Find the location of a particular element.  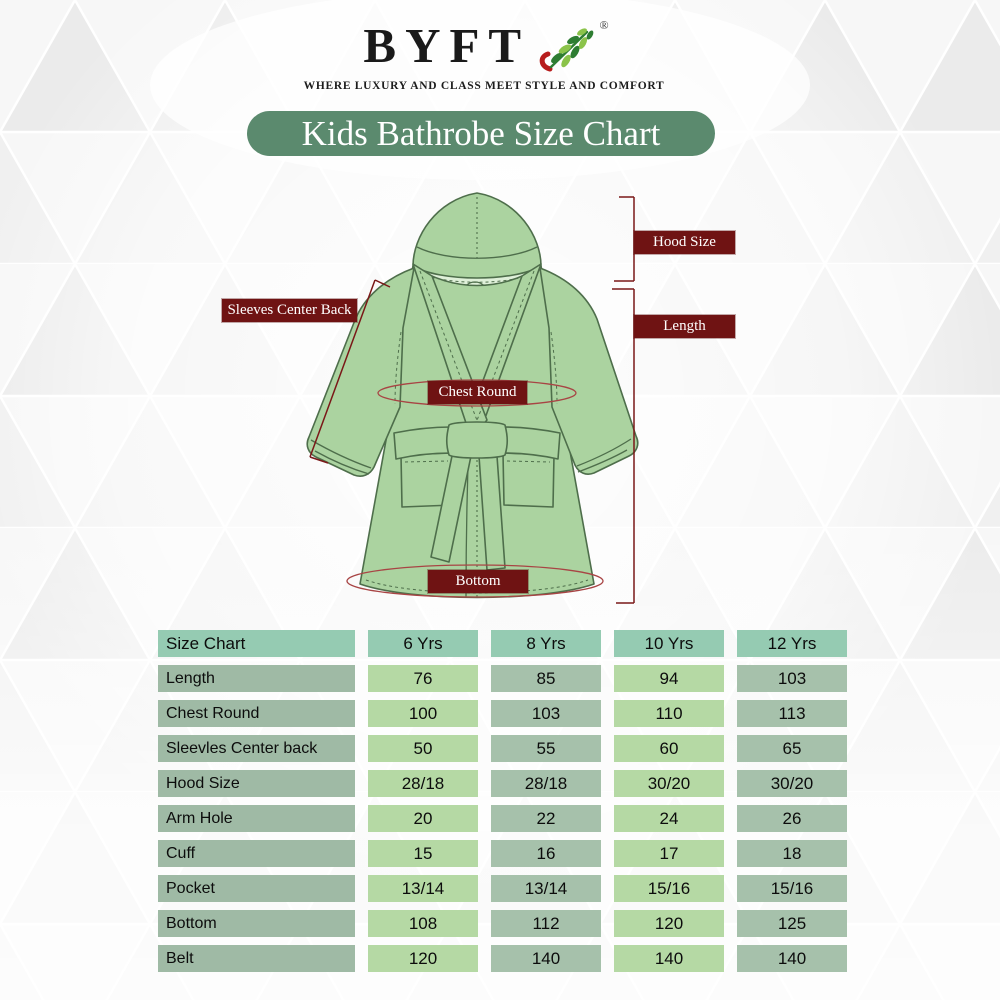

value-cell: 17 is located at coordinates (669, 853).